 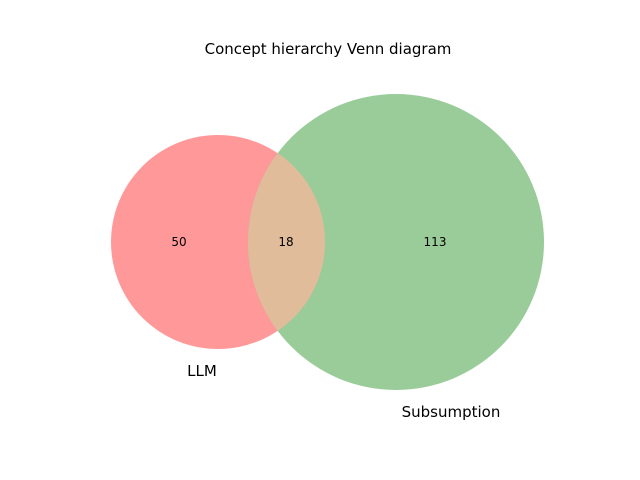 What do you see at coordinates (328, 49) in the screenshot?
I see `diagram-title: Concept hierarchy Venn diagram` at bounding box center [328, 49].